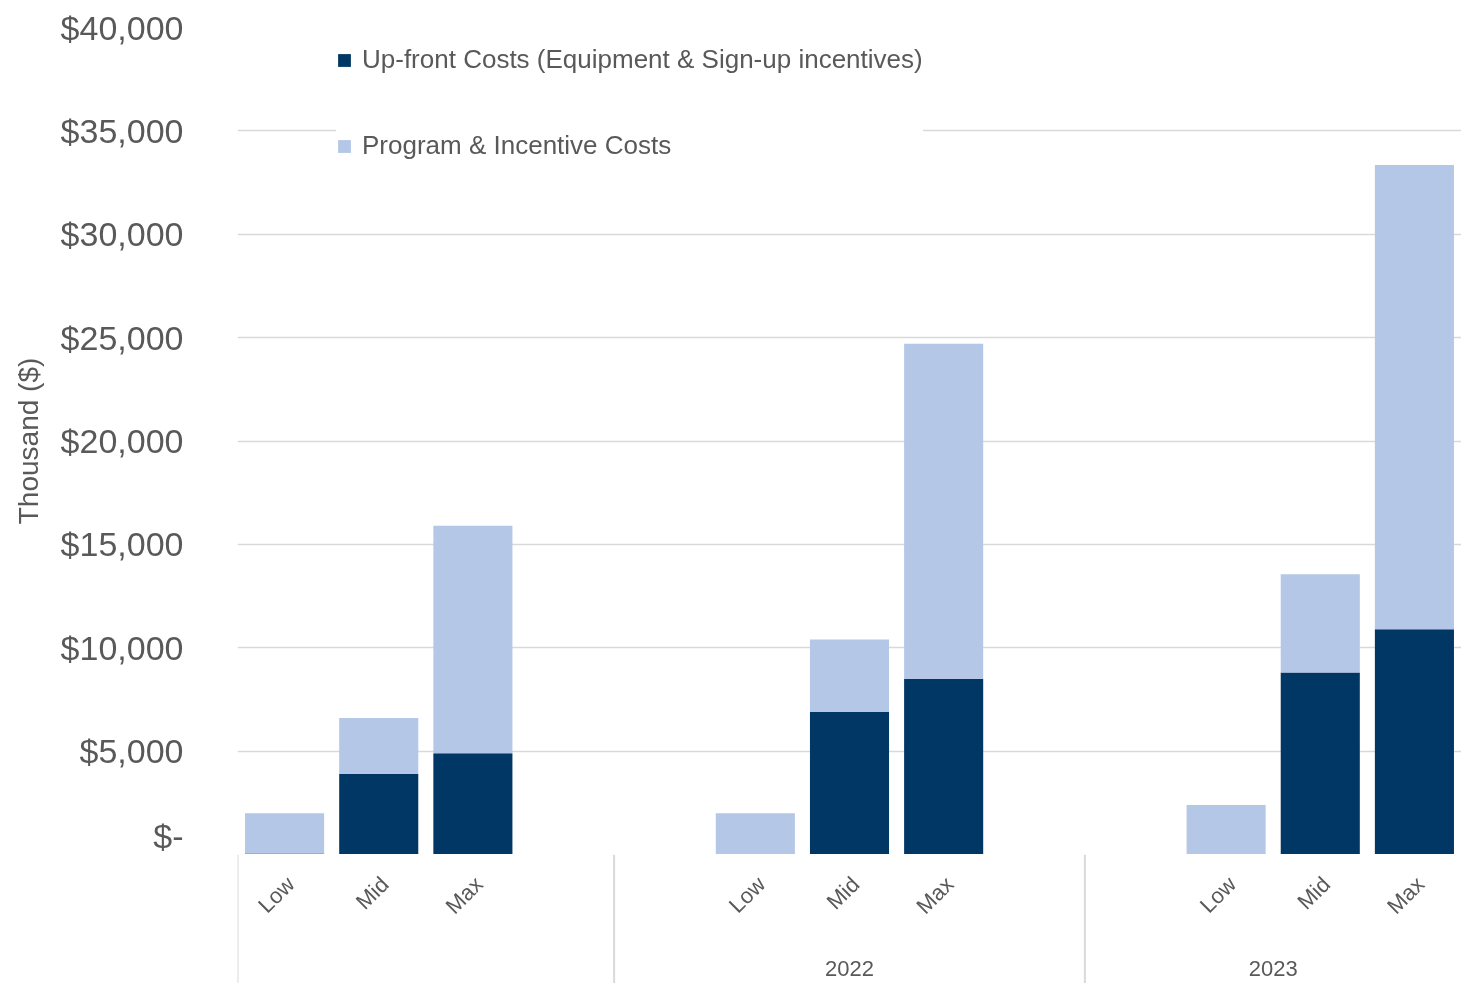  Describe the element at coordinates (849, 968) in the screenshot. I see `text: 2022` at that location.